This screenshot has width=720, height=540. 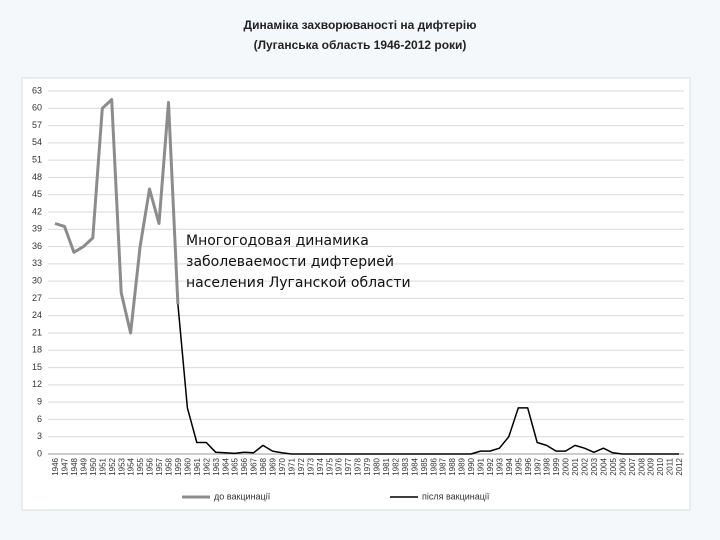 What do you see at coordinates (490, 466) in the screenshot?
I see `x-tick-label: 1992` at bounding box center [490, 466].